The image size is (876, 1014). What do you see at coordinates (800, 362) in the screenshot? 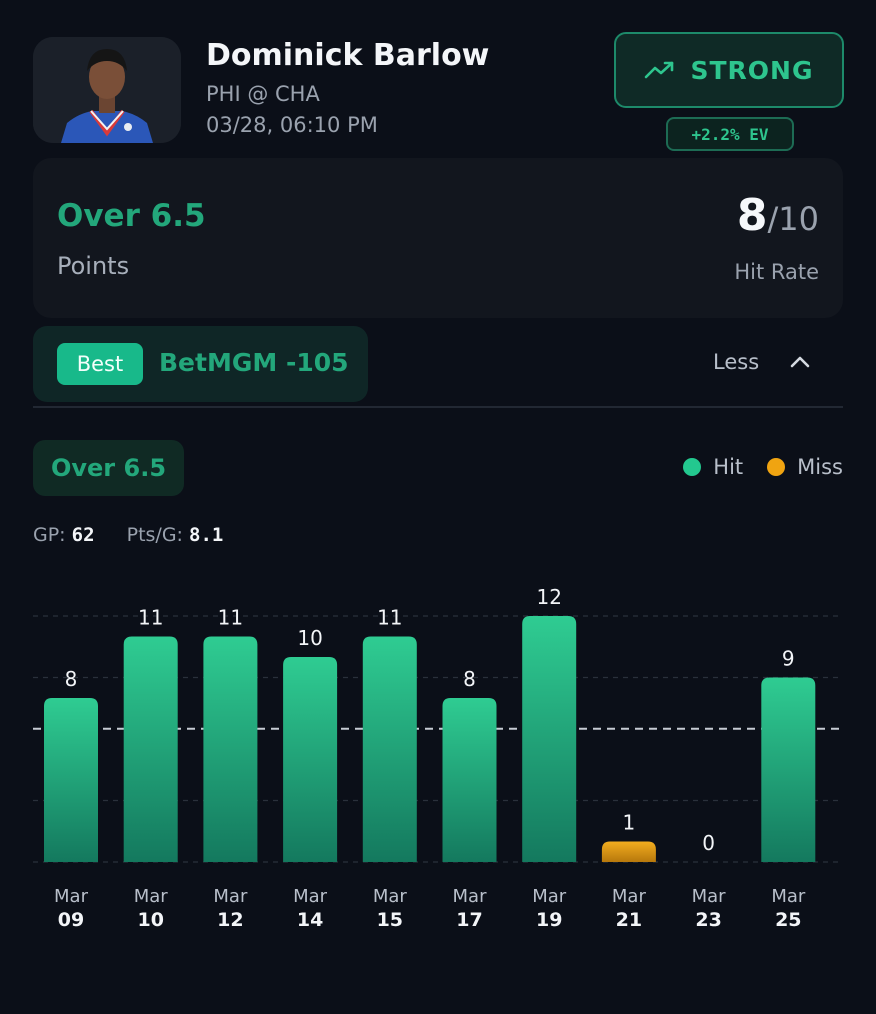
I see `chevron-up-icon` at bounding box center [800, 362].